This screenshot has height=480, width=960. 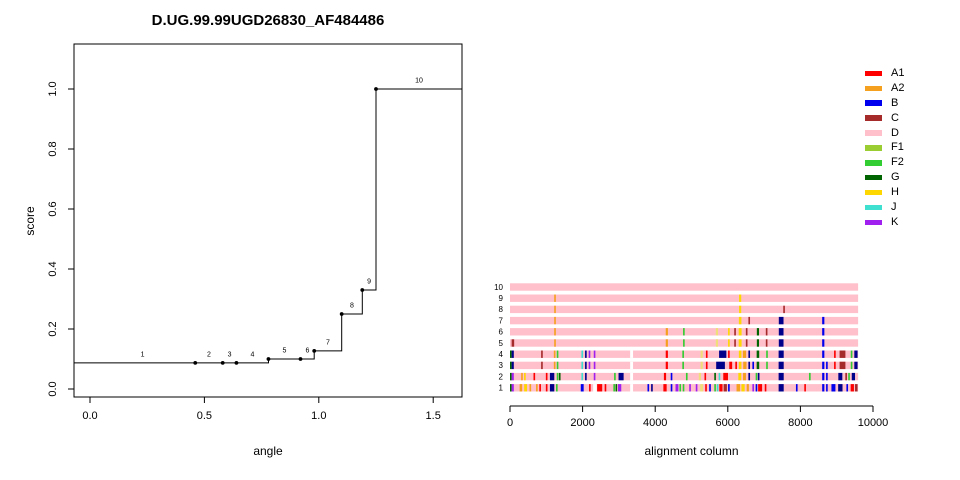 I want to click on y-axis-tick-label: 1.0, so click(x=53, y=88).